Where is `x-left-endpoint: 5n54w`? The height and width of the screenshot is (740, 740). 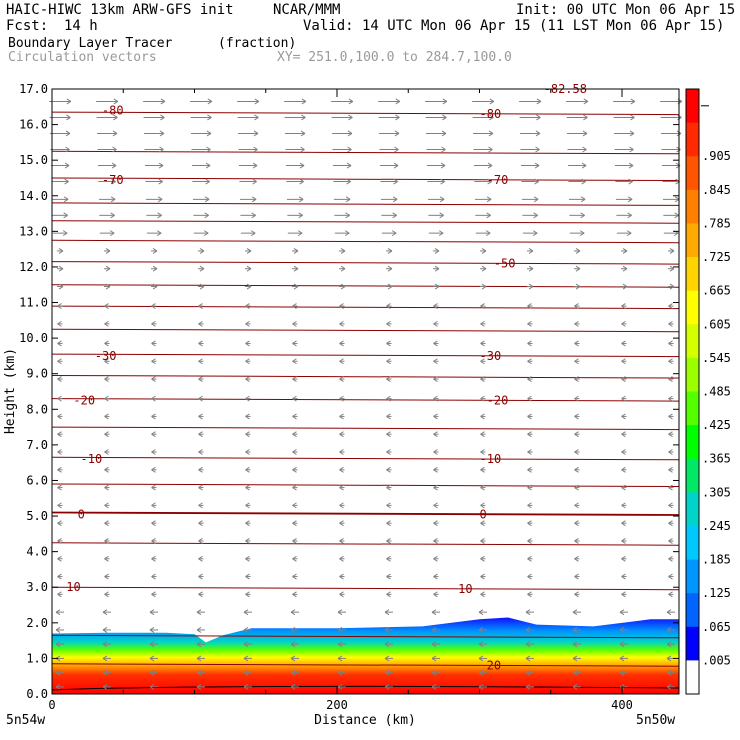
x-left-endpoint: 5n54w is located at coordinates (25, 720).